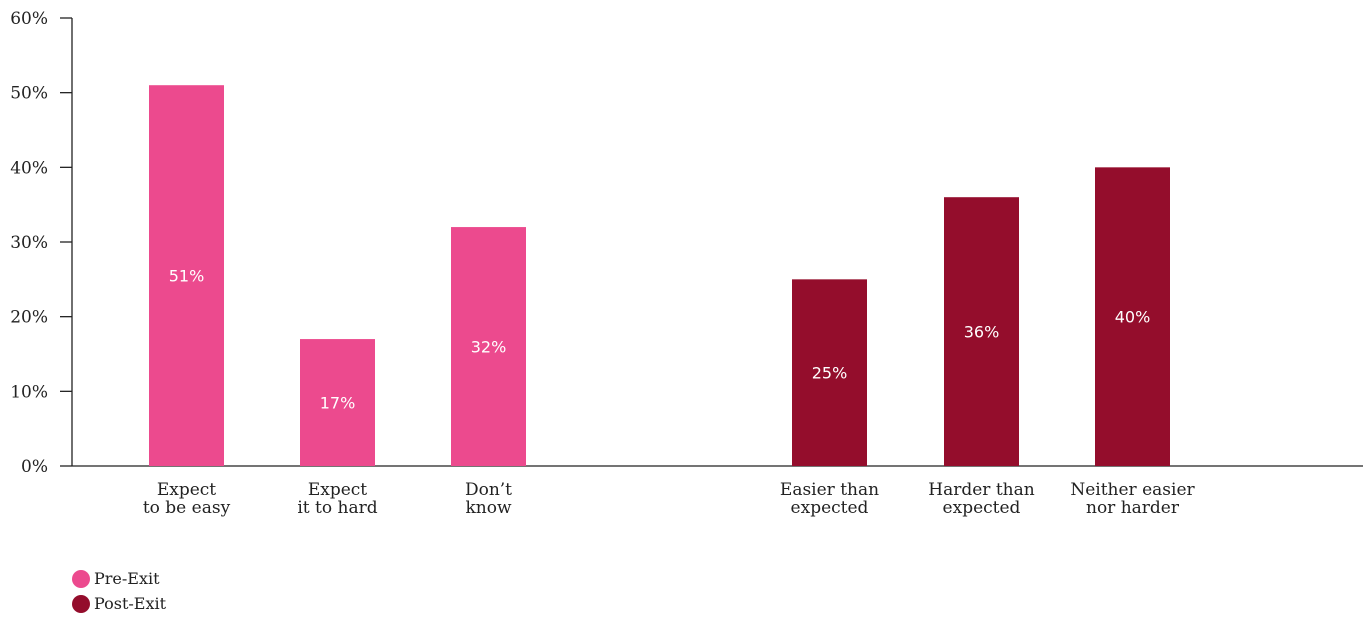  What do you see at coordinates (127, 578) in the screenshot?
I see `legend-label-pre-exit: Pre-Exit` at bounding box center [127, 578].